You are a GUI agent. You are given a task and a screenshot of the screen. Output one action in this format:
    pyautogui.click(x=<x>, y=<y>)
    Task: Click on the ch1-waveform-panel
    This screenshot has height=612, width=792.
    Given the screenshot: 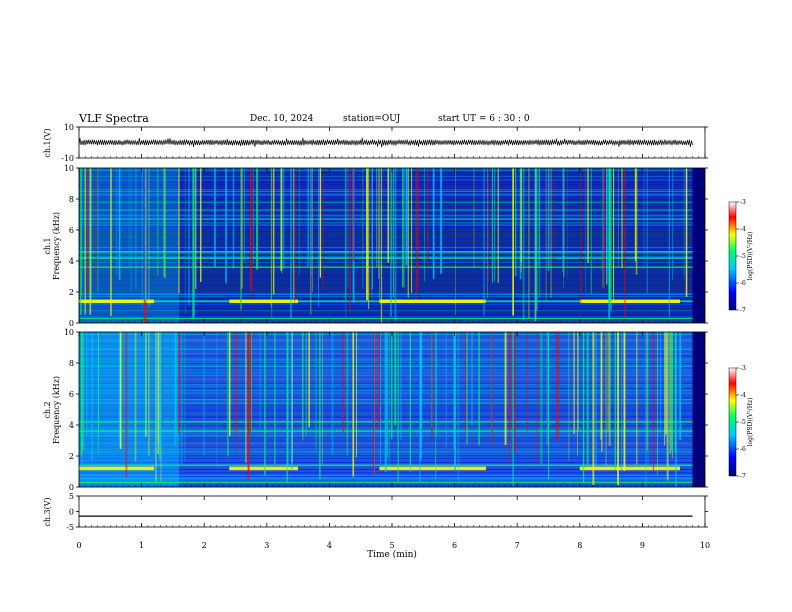 What is the action you would take?
    pyautogui.click(x=392, y=142)
    